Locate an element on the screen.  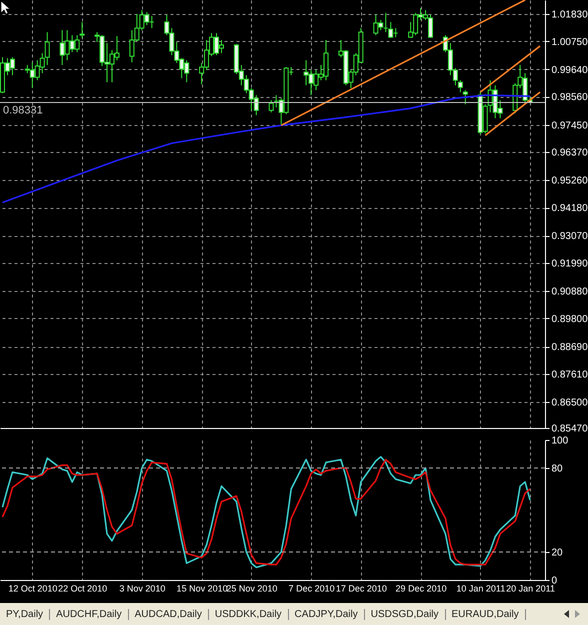
ref-line-label: 0.98331 is located at coordinates (23, 110).